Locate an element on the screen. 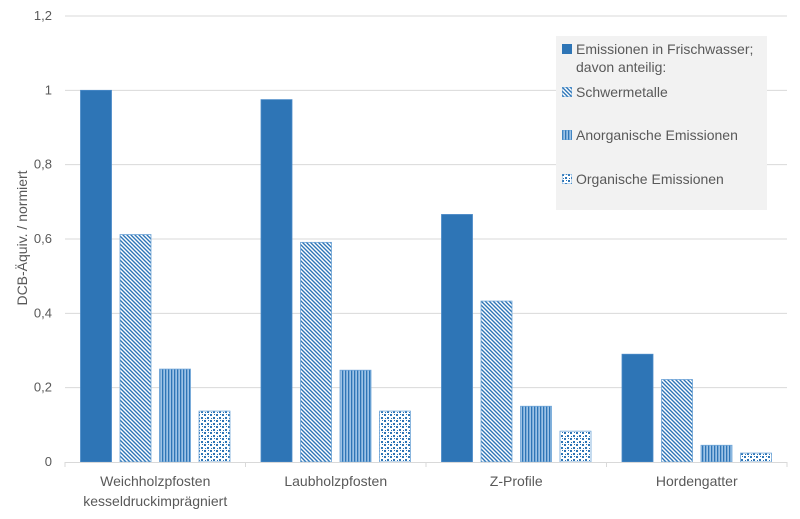  legend-swatch-dotted is located at coordinates (567, 179).